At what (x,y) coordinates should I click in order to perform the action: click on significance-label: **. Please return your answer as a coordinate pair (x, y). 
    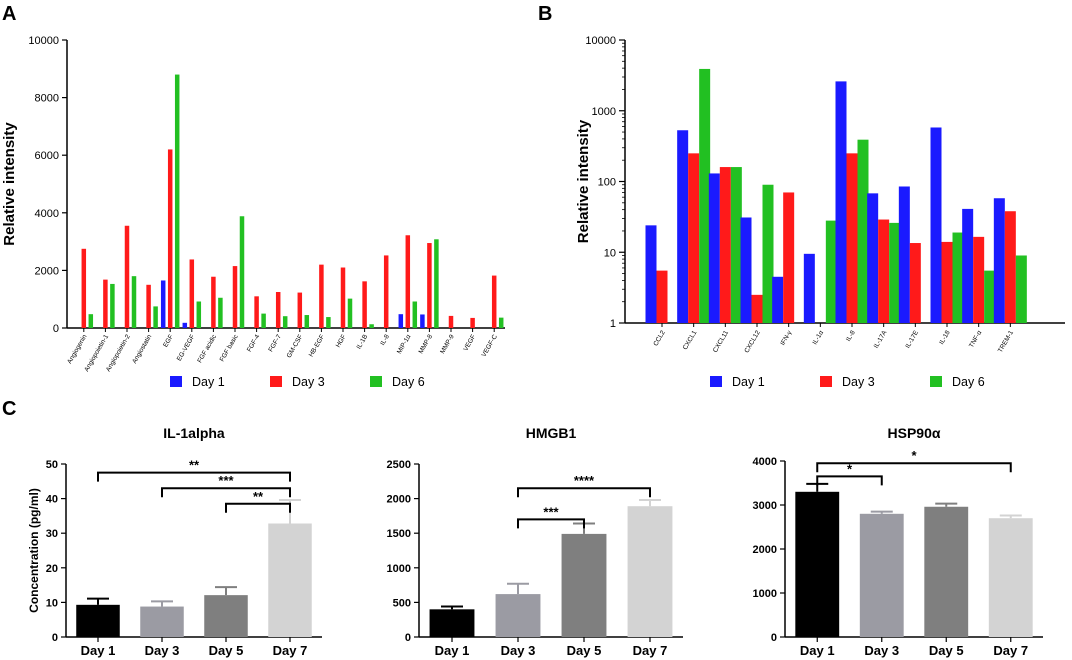
    Looking at the image, I should click on (194, 465).